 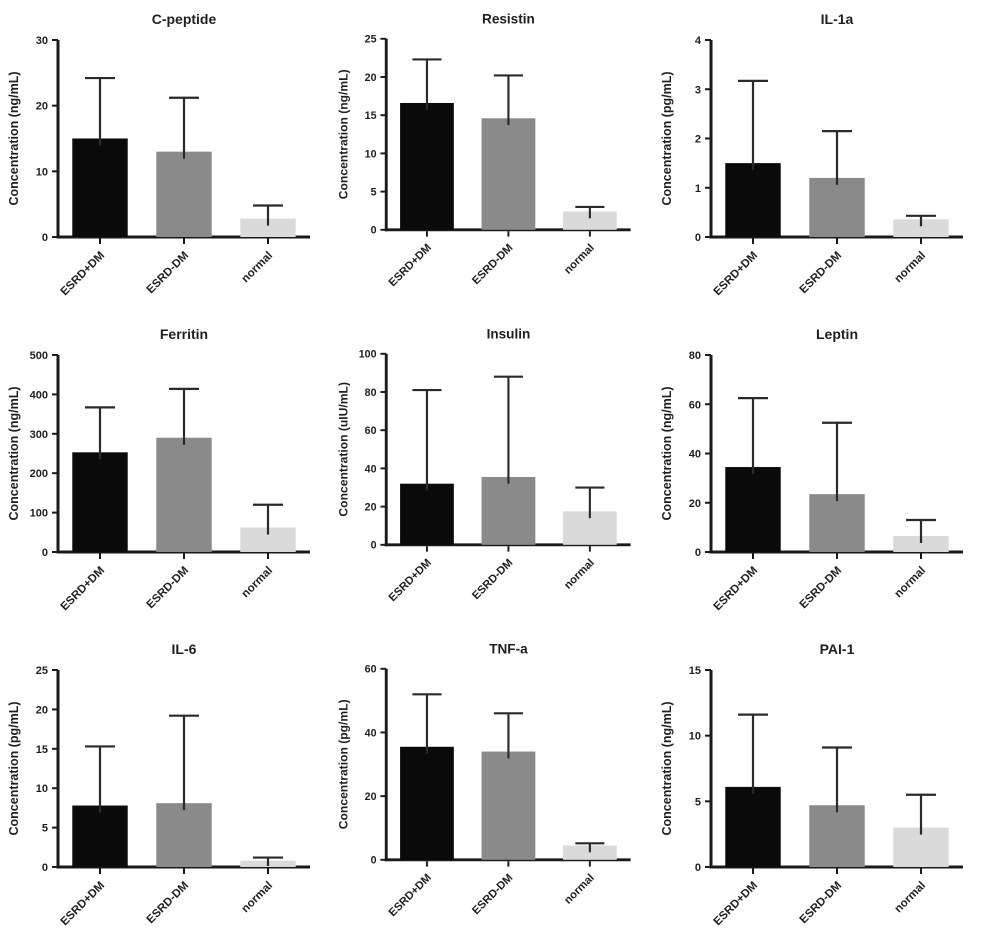 I want to click on y-tick-label: 80, so click(x=371, y=393).